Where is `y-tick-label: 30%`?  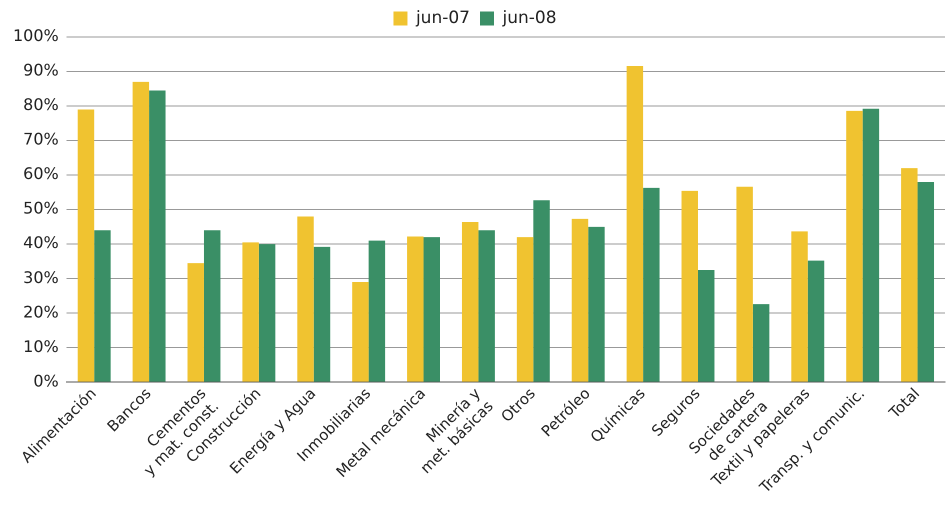
y-tick-label: 30% is located at coordinates (41, 277).